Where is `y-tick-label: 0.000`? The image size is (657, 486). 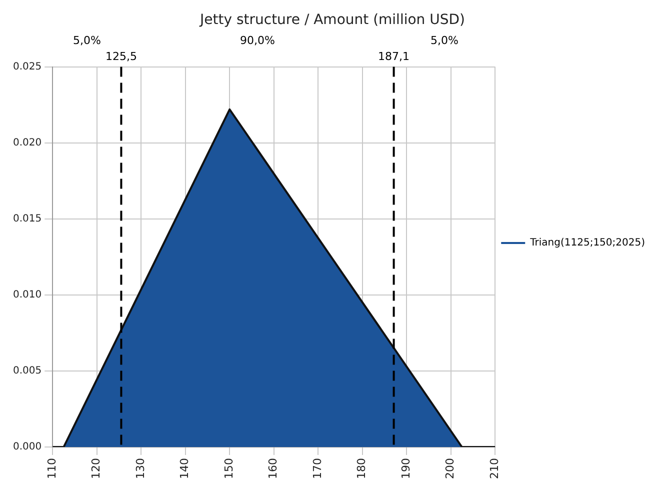 y-tick-label: 0.000 is located at coordinates (27, 447).